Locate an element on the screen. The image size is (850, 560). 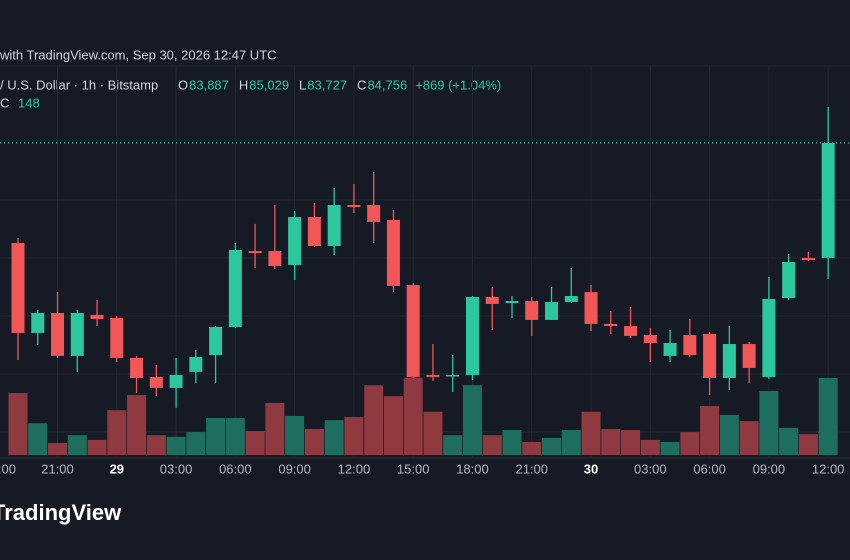
ohlc-value: 83,887 is located at coordinates (209, 84).